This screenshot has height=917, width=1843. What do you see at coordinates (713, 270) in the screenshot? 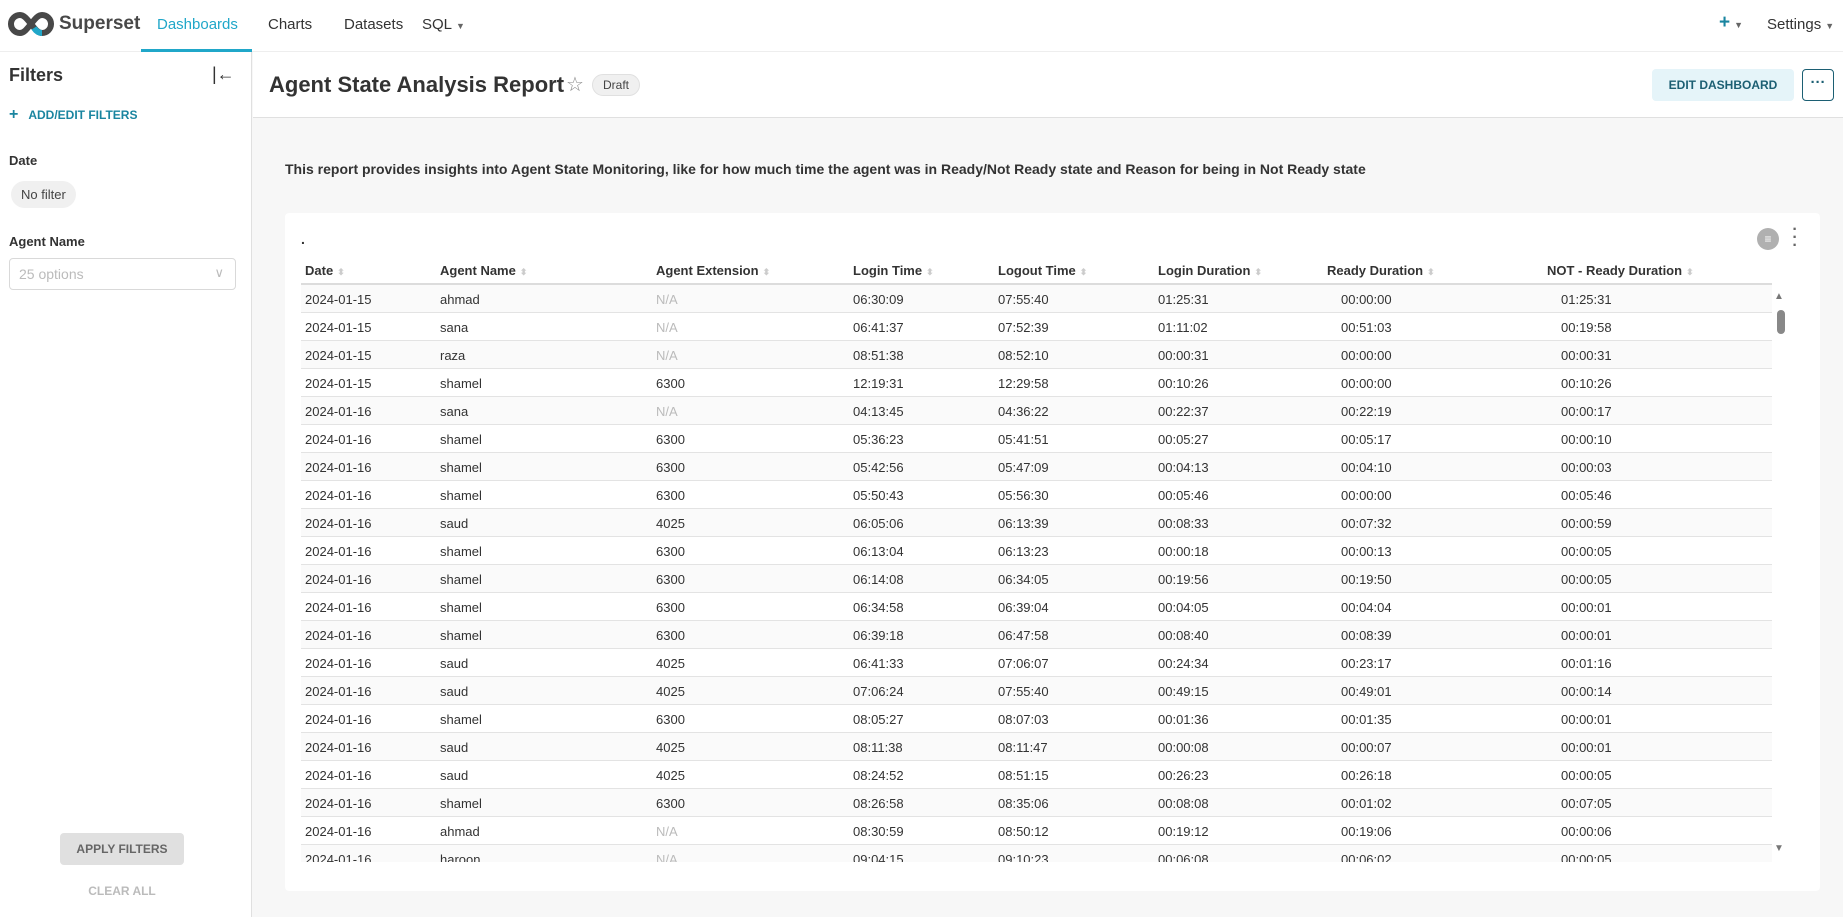
I see `column-header: Agent Extension ⬍` at bounding box center [713, 270].